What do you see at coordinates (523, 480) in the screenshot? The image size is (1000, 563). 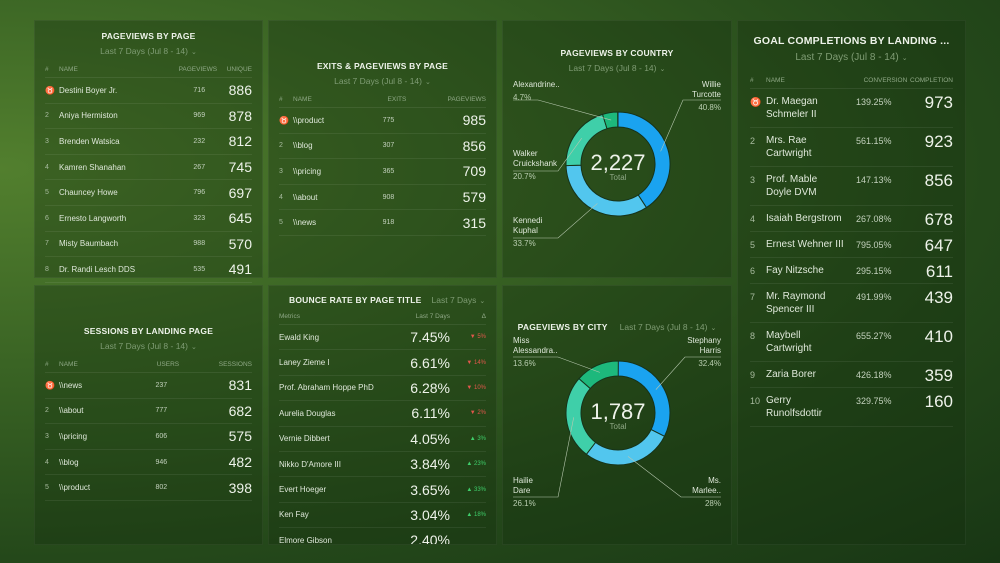 I see `slice-label: Hailie` at bounding box center [523, 480].